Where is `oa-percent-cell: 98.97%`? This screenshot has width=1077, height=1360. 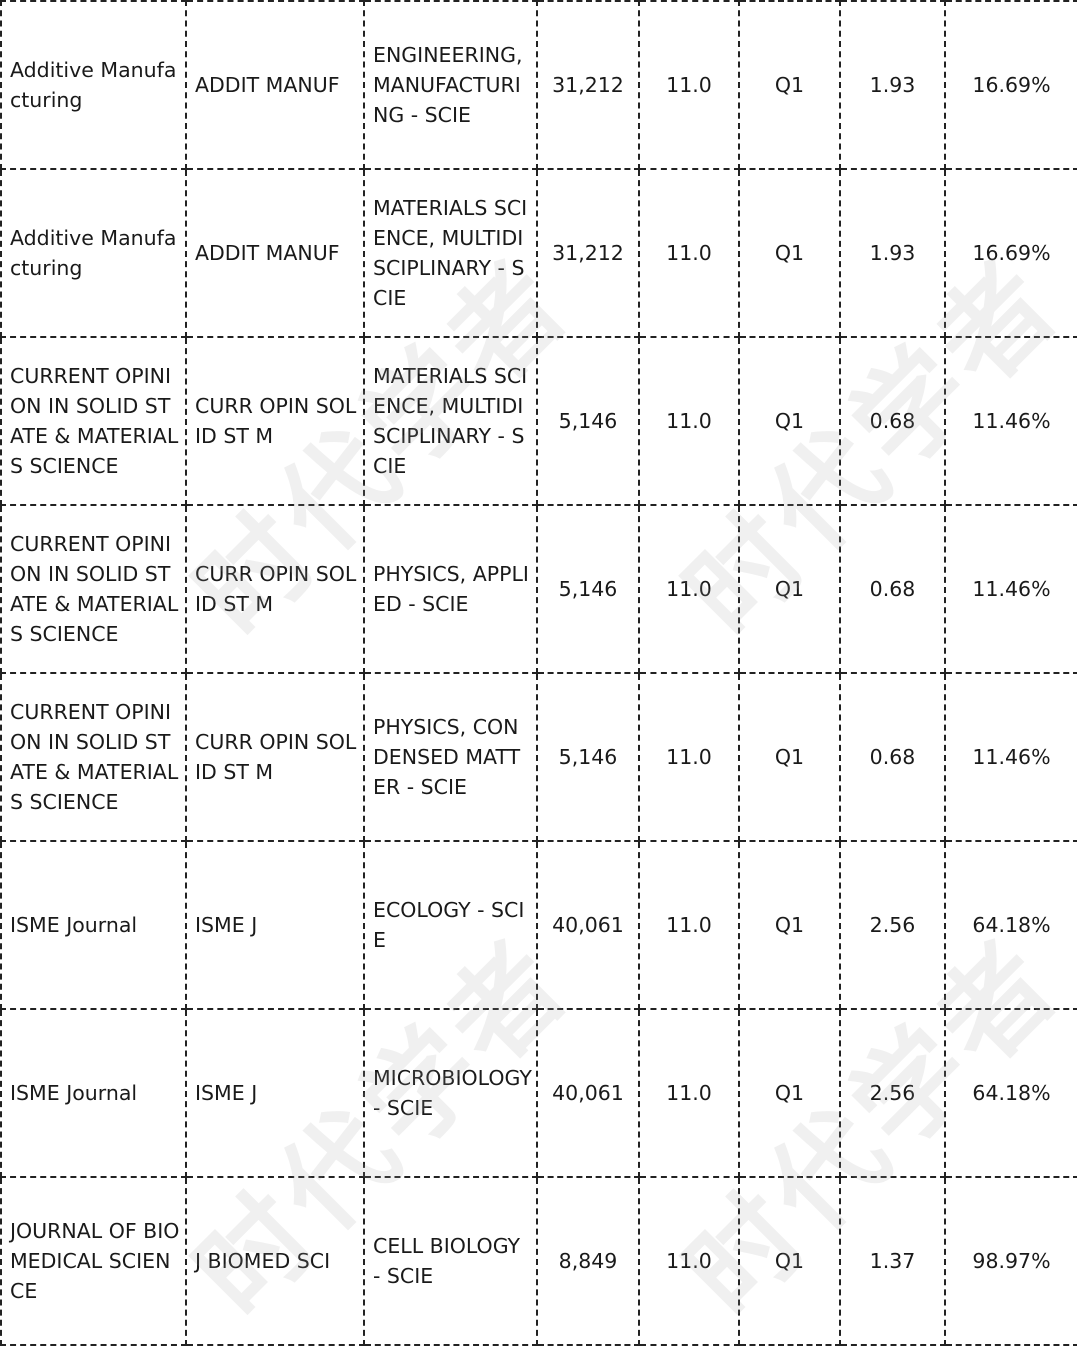 oa-percent-cell: 98.97% is located at coordinates (1010, 1261).